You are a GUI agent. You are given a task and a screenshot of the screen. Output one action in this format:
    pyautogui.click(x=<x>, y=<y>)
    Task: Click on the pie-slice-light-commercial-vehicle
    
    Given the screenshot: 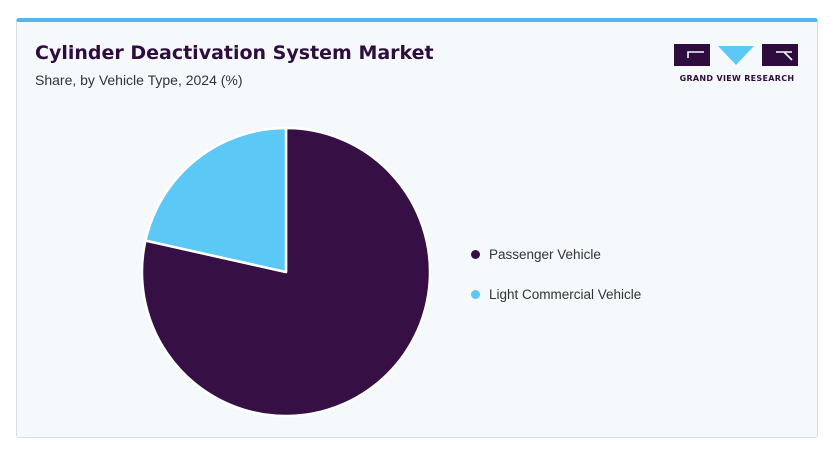 What is the action you would take?
    pyautogui.click(x=216, y=200)
    